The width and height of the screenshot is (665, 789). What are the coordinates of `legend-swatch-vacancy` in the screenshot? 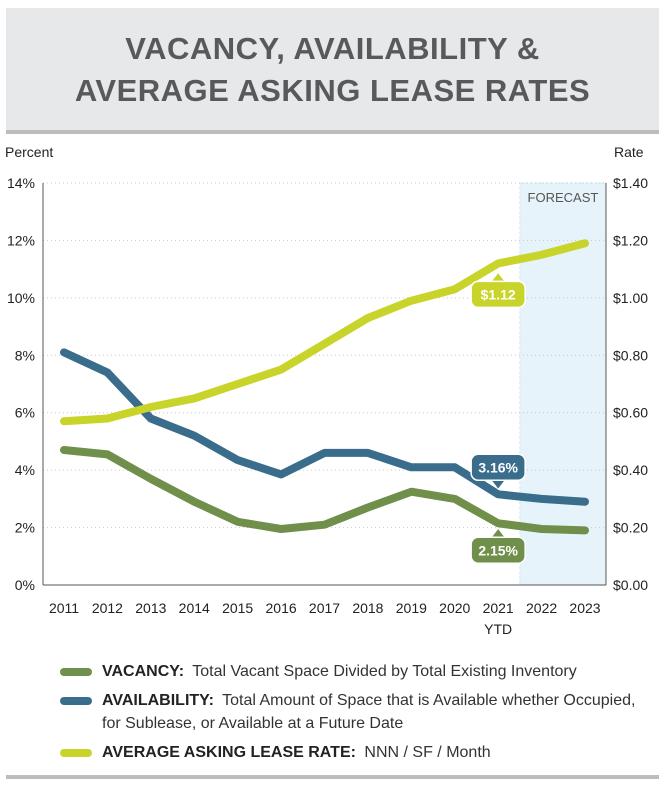 It's located at (76, 672).